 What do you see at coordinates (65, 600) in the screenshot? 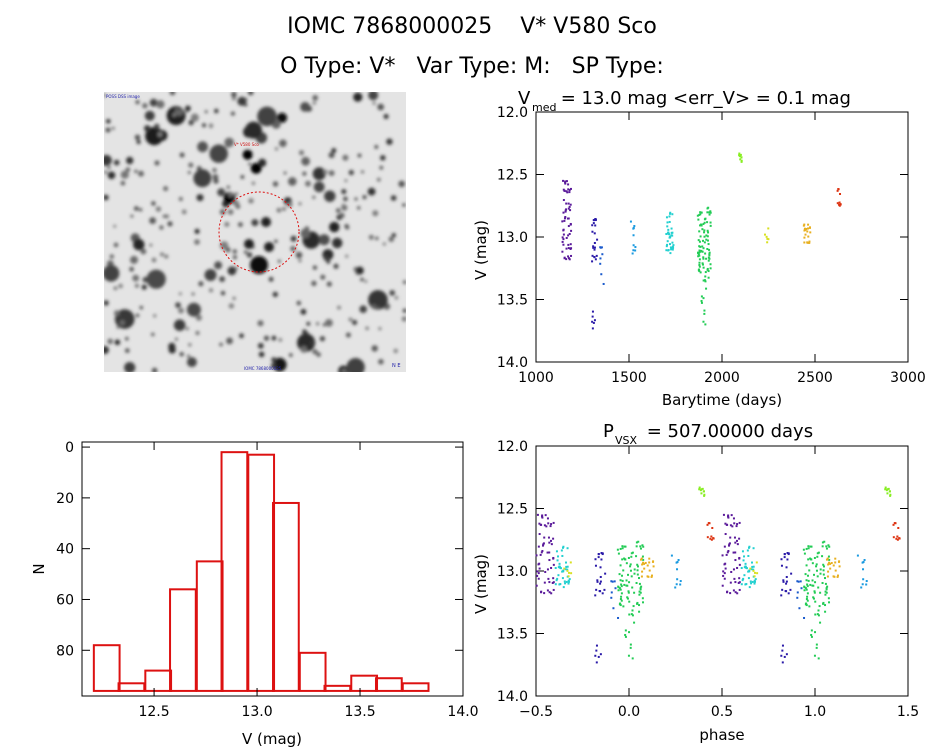
I see `hist-ytick-label: 60` at bounding box center [65, 600].